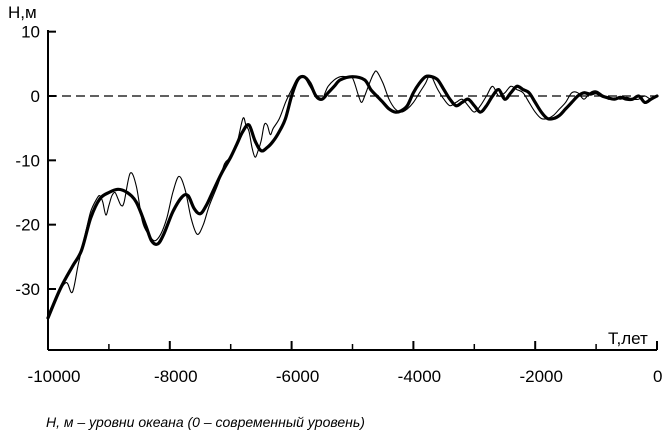 The width and height of the screenshot is (665, 439). What do you see at coordinates (54, 376) in the screenshot?
I see `x-tick-label: -10000` at bounding box center [54, 376].